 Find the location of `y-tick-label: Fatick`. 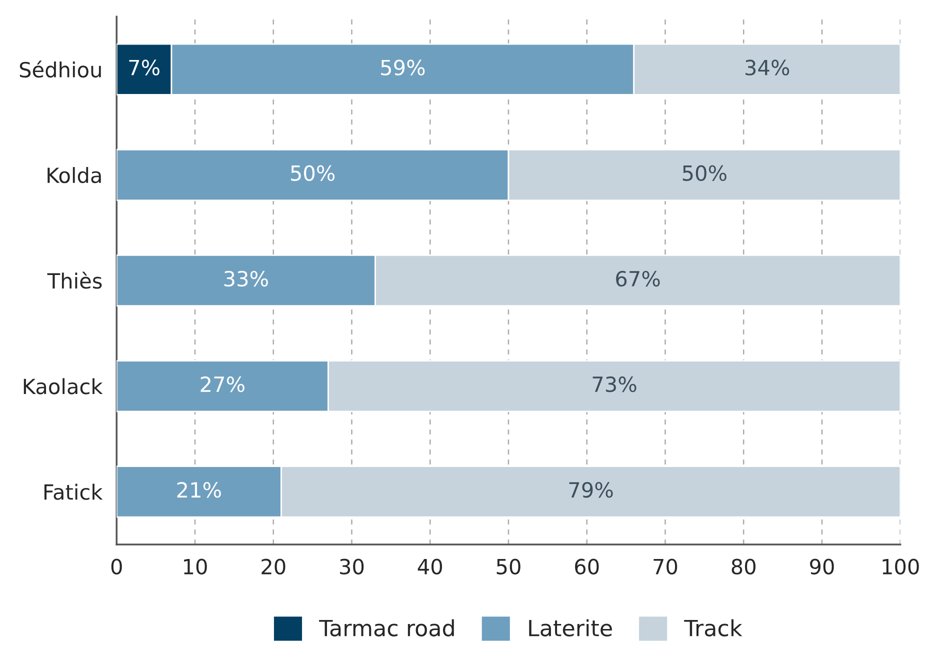

y-tick-label: Fatick is located at coordinates (73, 492).